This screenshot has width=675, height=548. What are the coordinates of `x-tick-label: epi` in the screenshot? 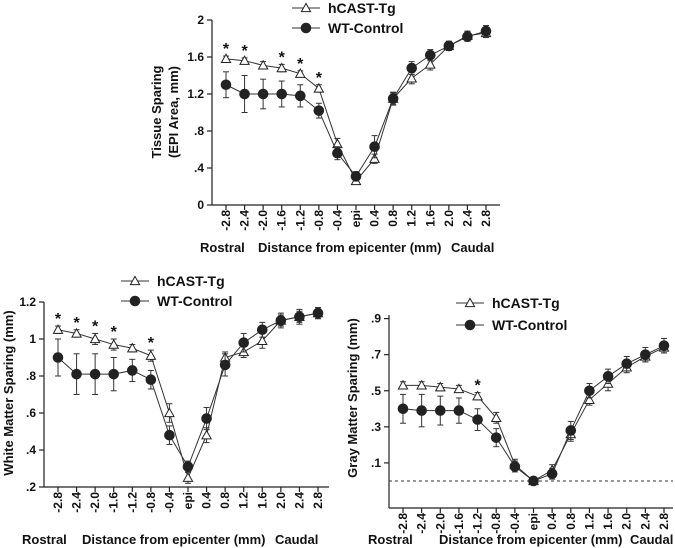 It's located at (188, 500).